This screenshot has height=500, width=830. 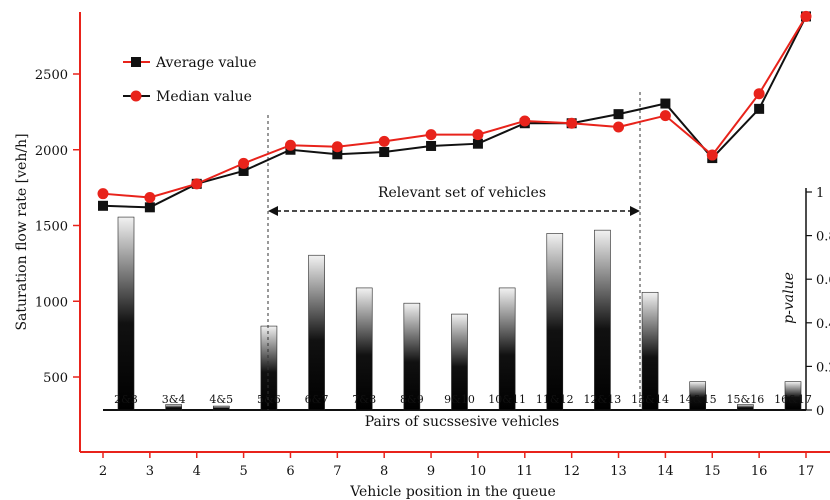 What do you see at coordinates (507, 399) in the screenshot?
I see `bar-category-label: 10&11` at bounding box center [507, 399].